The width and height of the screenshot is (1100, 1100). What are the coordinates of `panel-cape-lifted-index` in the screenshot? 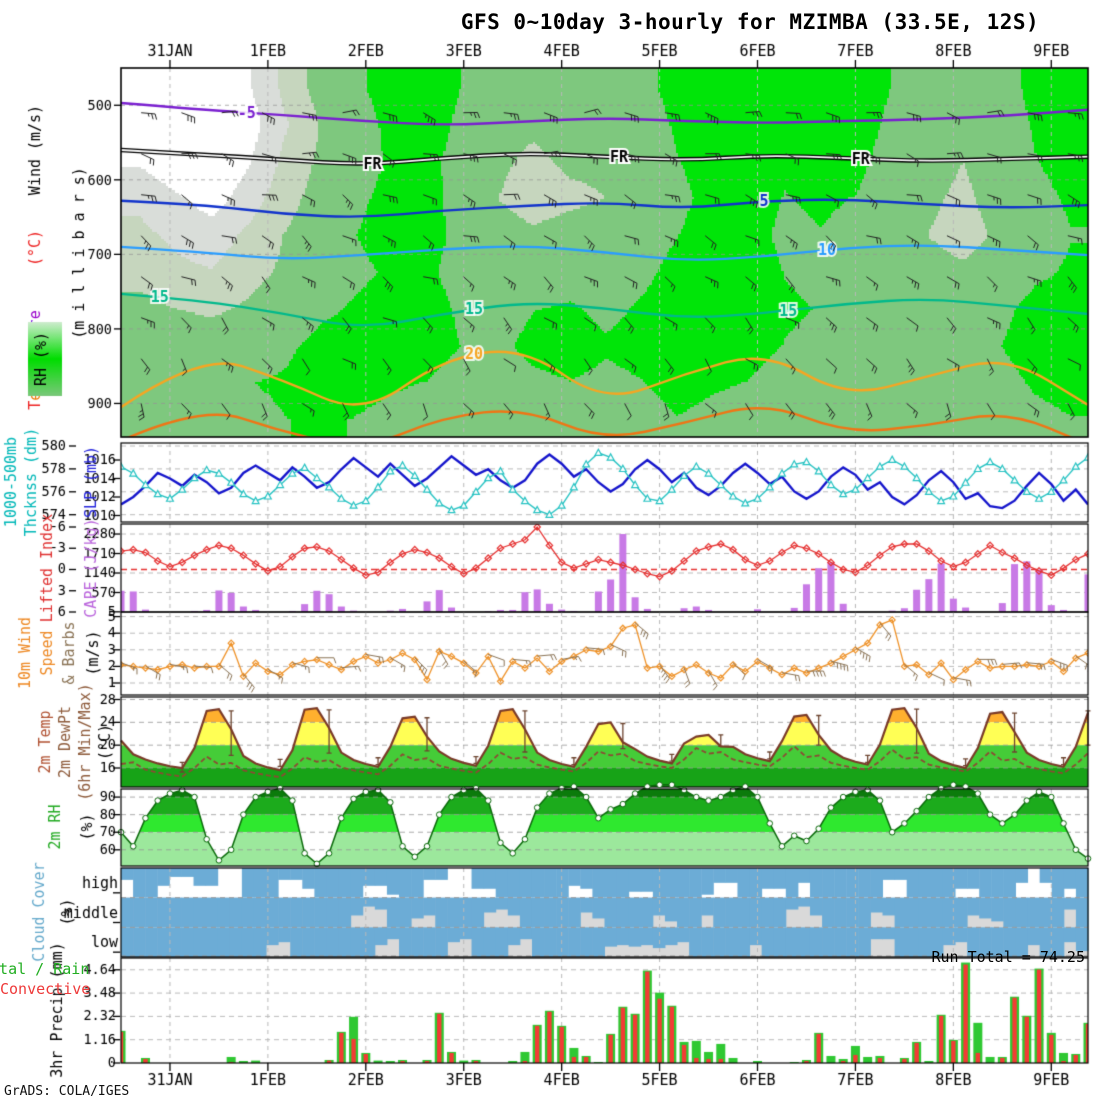 It's located at (604, 568).